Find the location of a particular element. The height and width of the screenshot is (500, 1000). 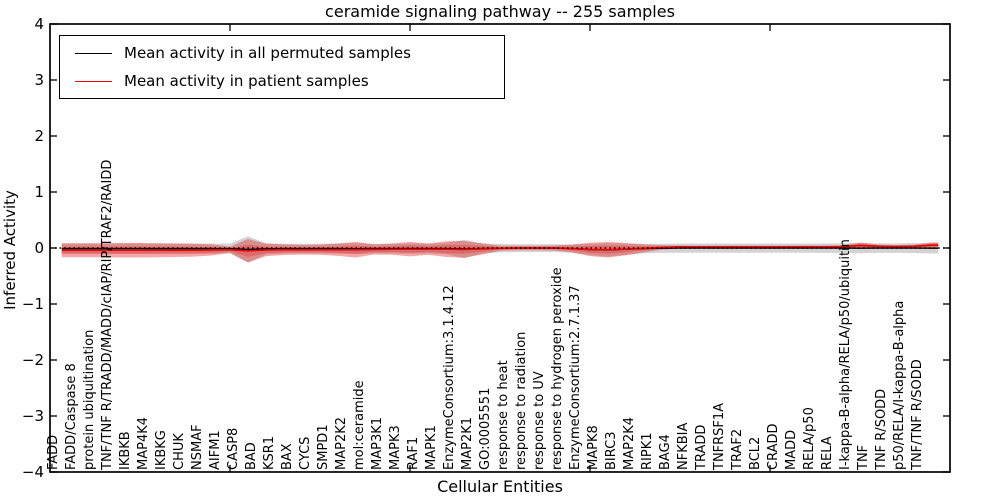

patient-mean-line-swatch is located at coordinates (93, 81).